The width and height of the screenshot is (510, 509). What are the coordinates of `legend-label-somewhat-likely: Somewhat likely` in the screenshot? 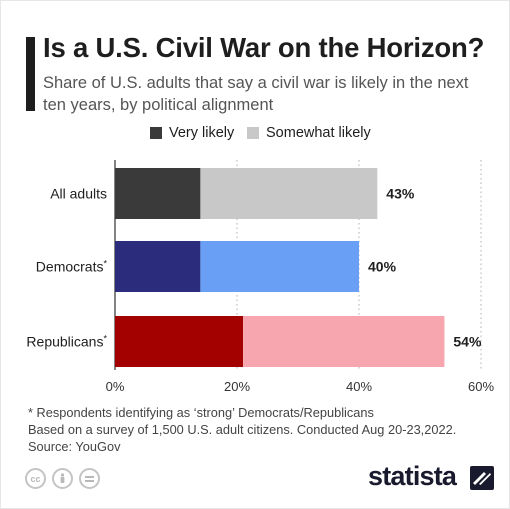 It's located at (318, 133).